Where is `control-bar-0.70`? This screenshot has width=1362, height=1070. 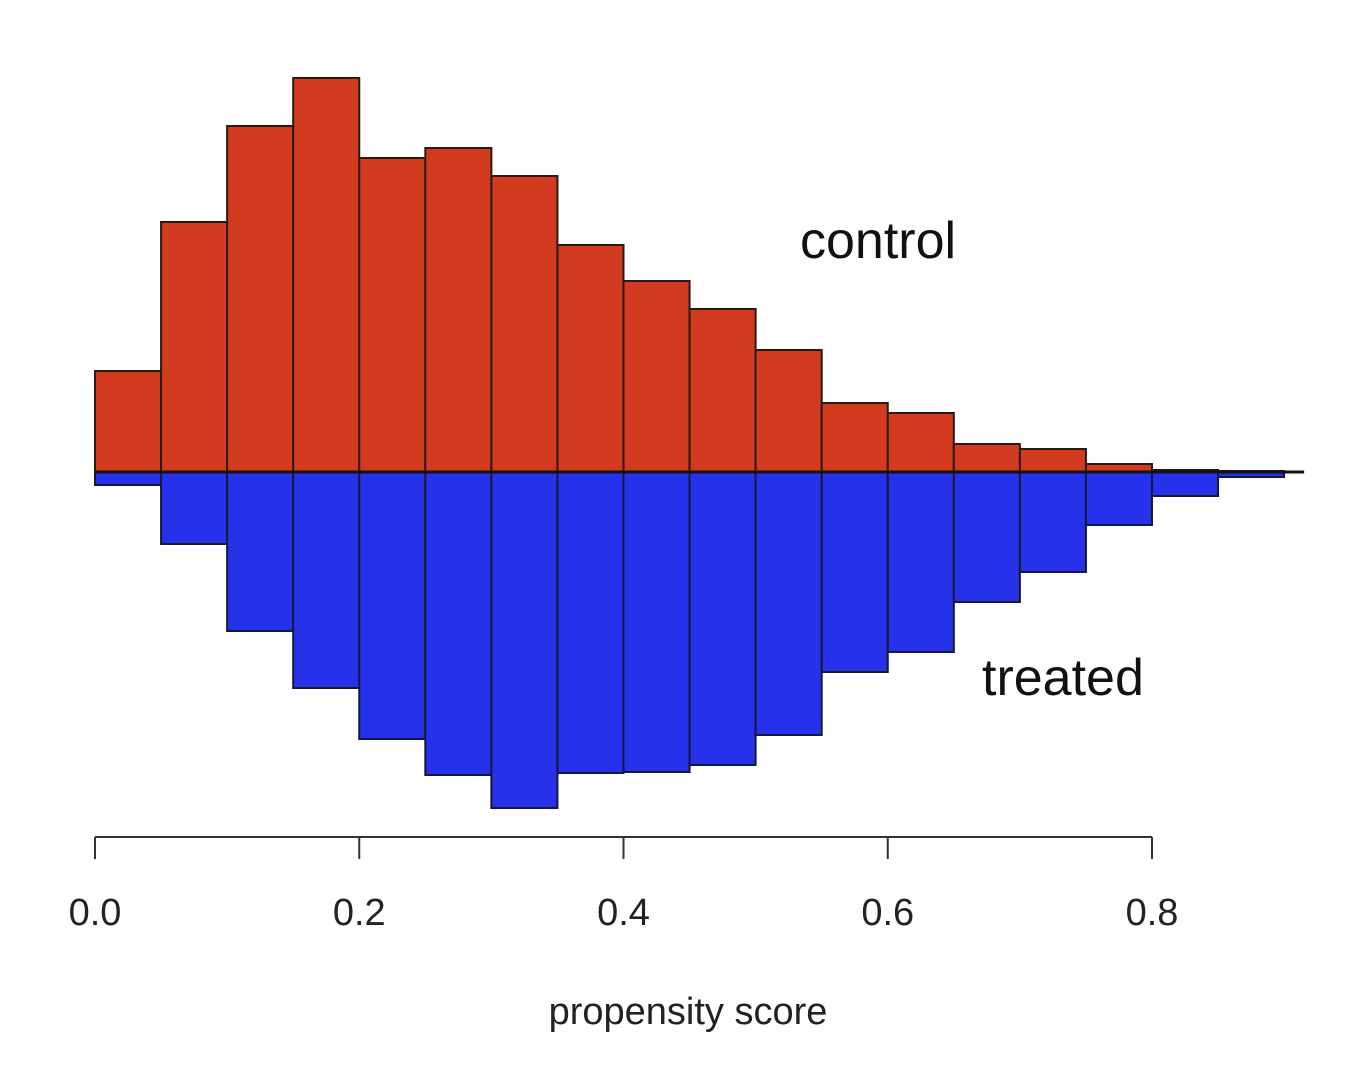
control-bar-0.70 is located at coordinates (1052, 460).